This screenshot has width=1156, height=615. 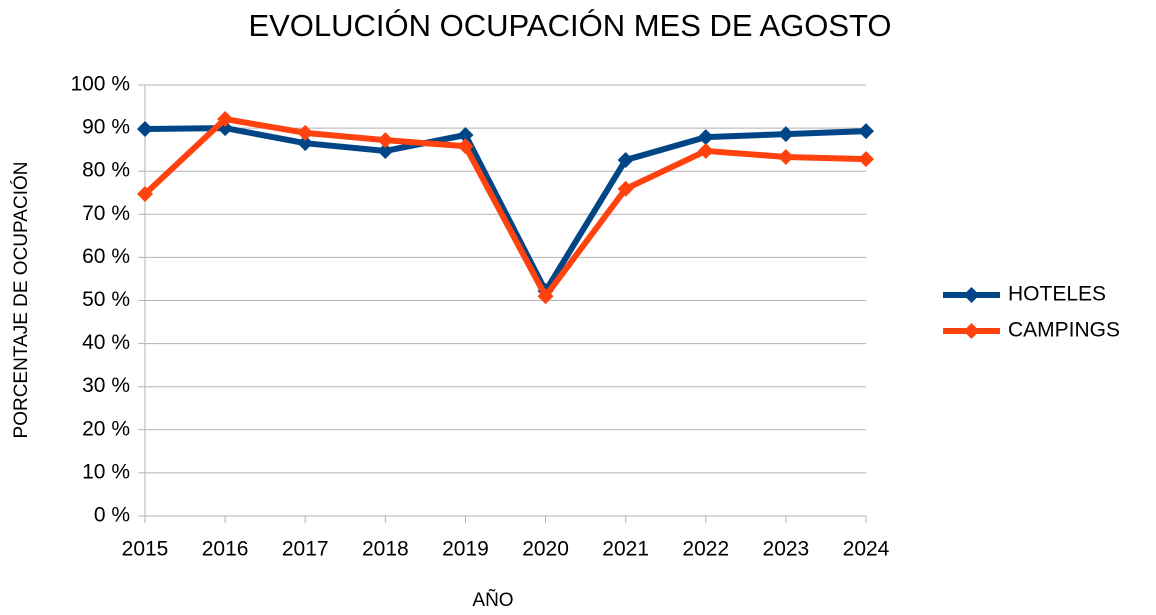 I want to click on x-tick-label: 2019, so click(x=465, y=549).